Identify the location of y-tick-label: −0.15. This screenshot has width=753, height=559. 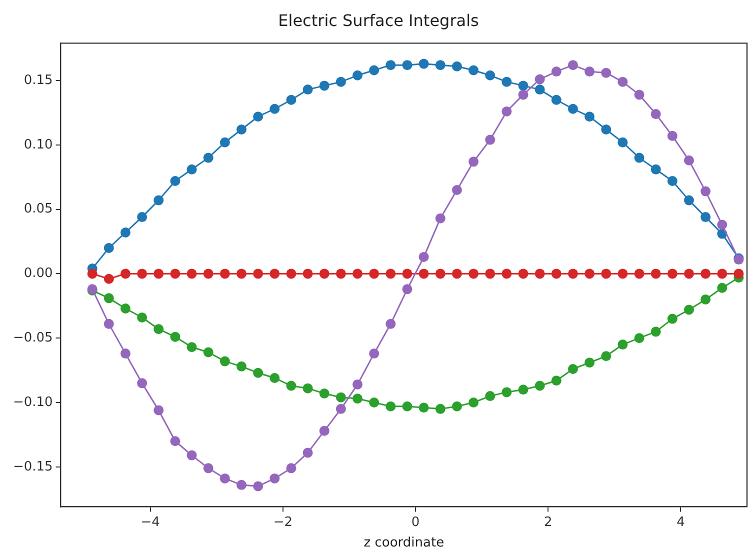
(32, 466).